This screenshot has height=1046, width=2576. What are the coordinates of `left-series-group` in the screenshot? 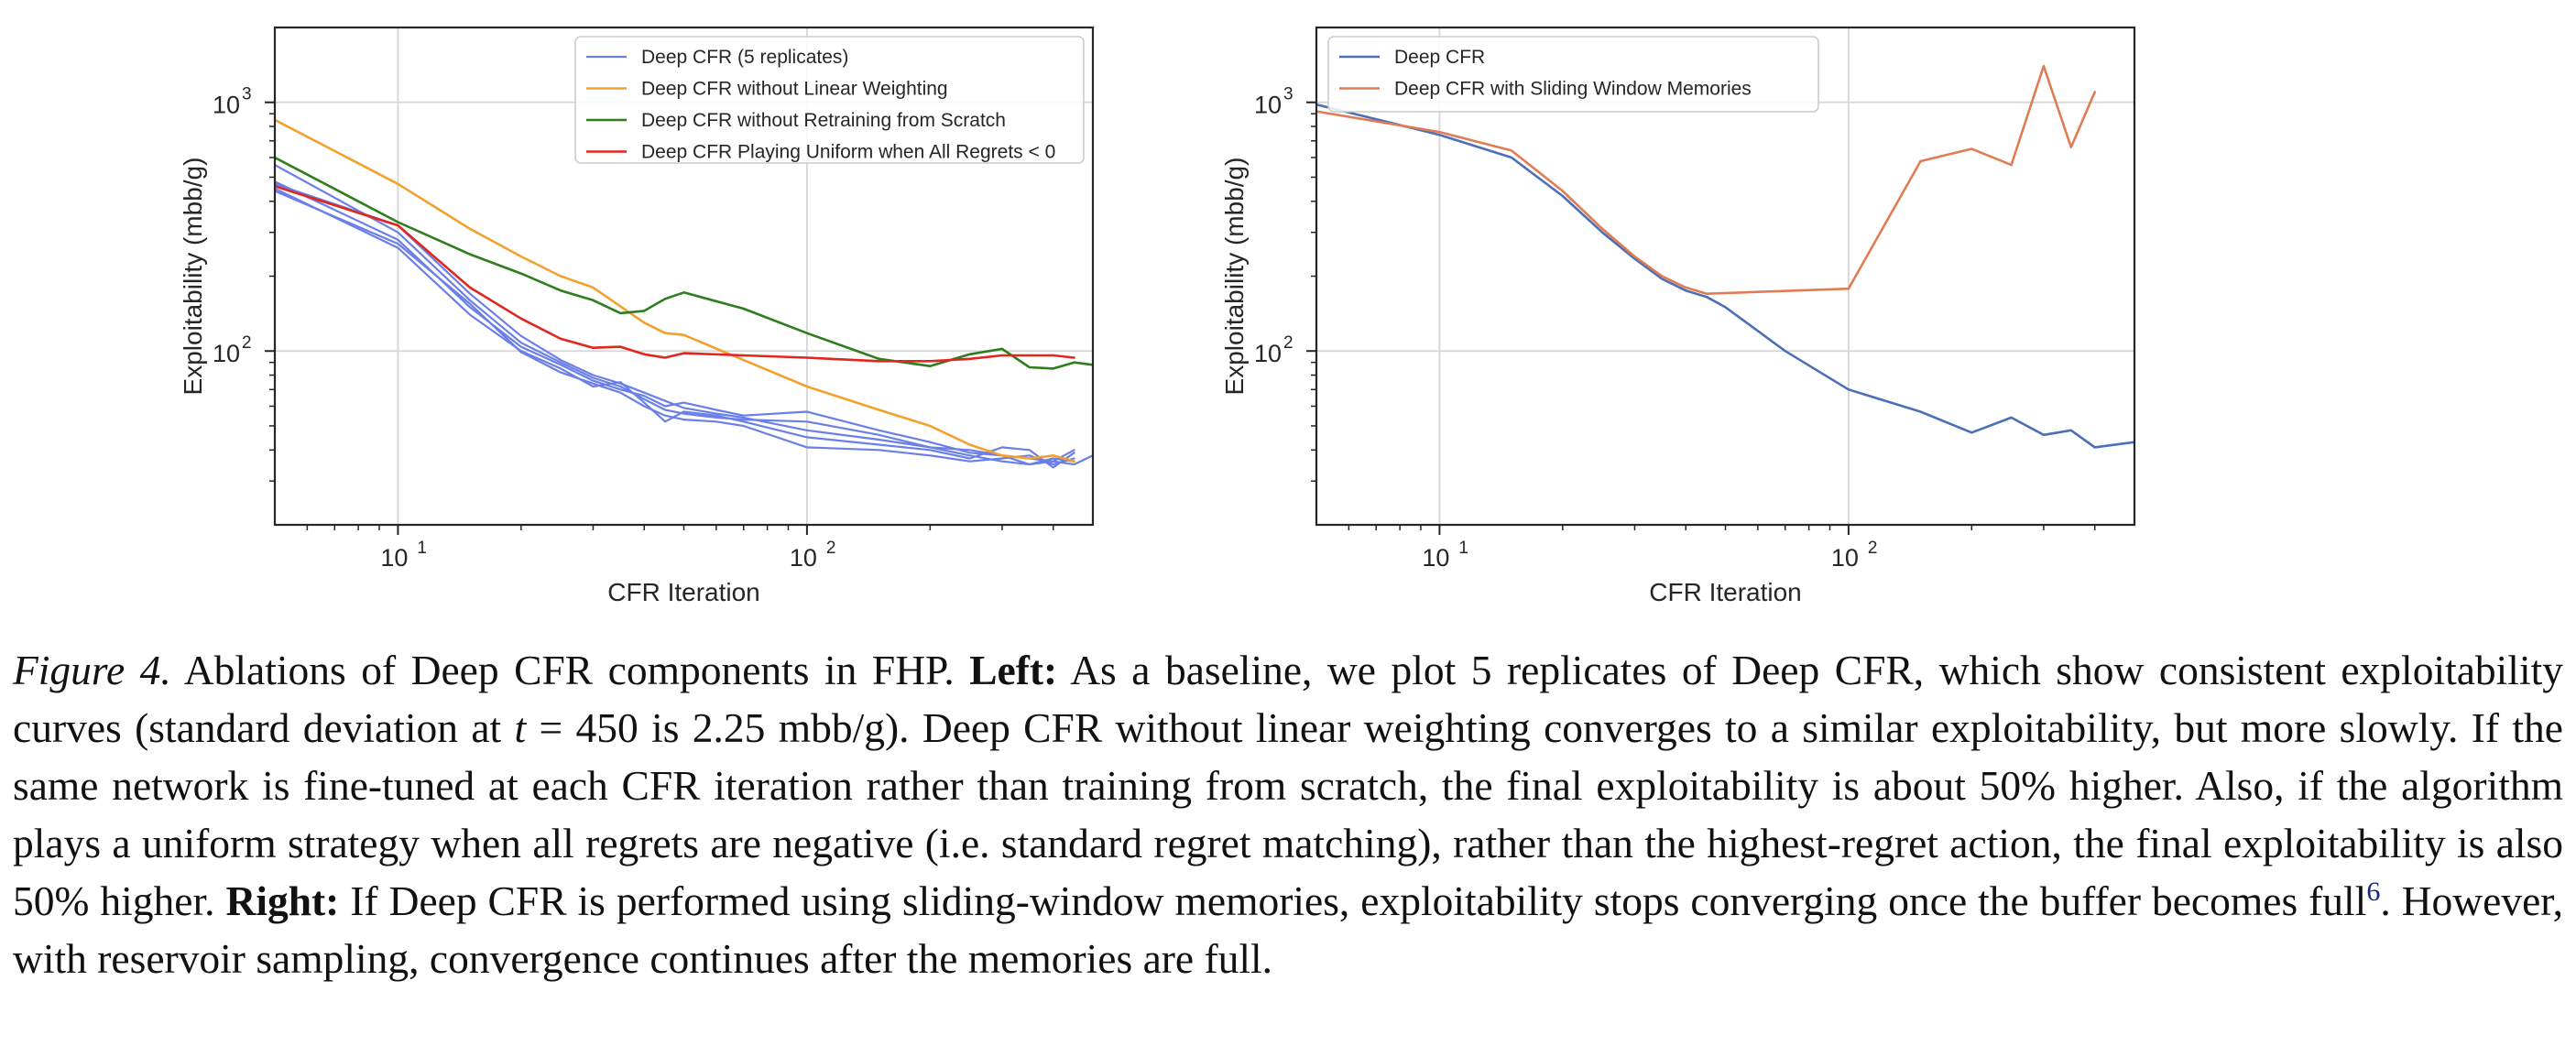 It's located at (684, 293).